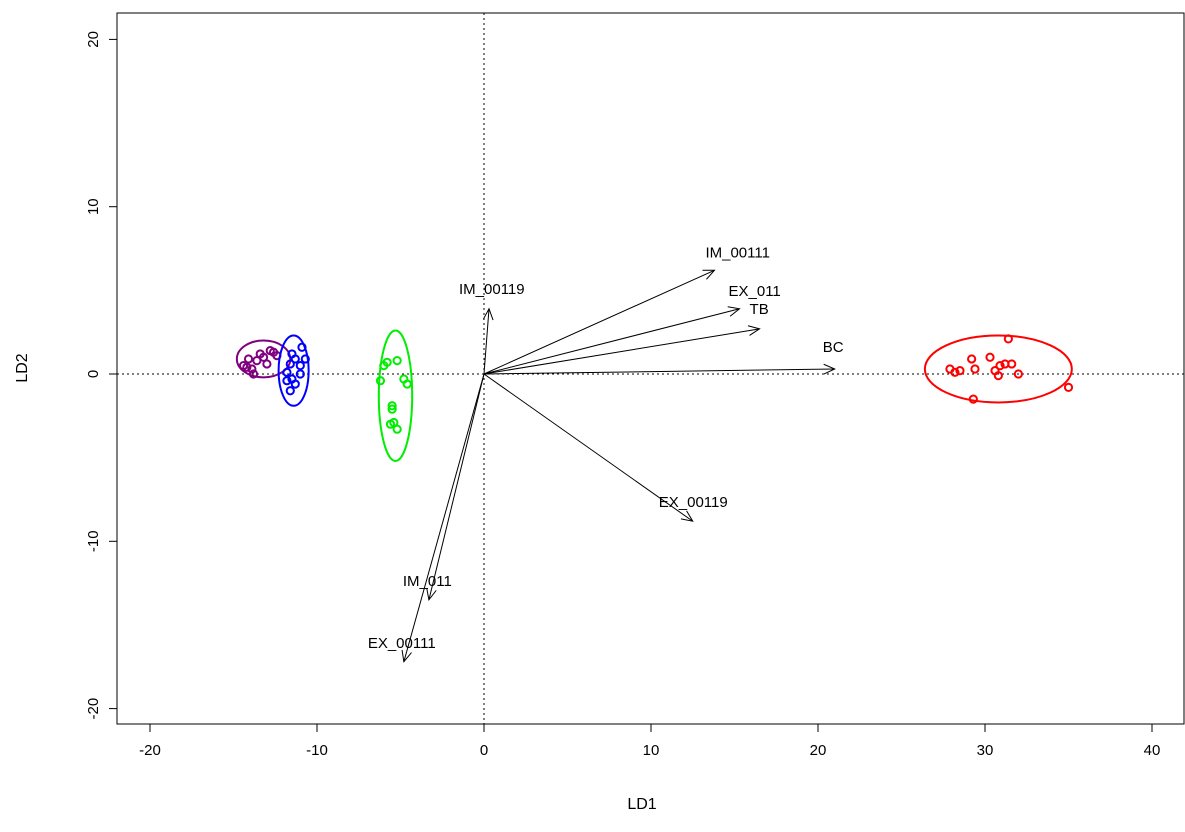 This screenshot has height=832, width=1185. I want to click on y-tick-label: 0, so click(93, 374).